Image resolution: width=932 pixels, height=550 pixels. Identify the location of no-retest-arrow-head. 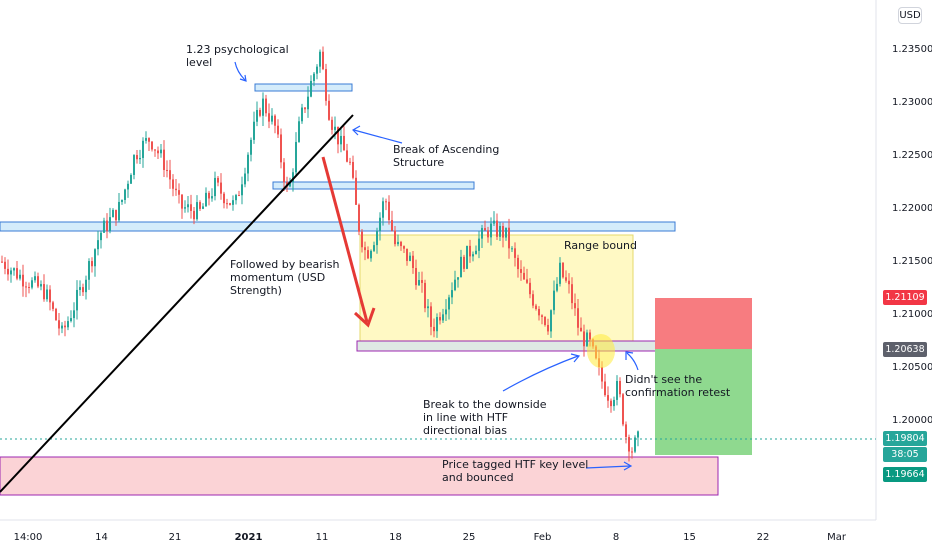
(629, 355).